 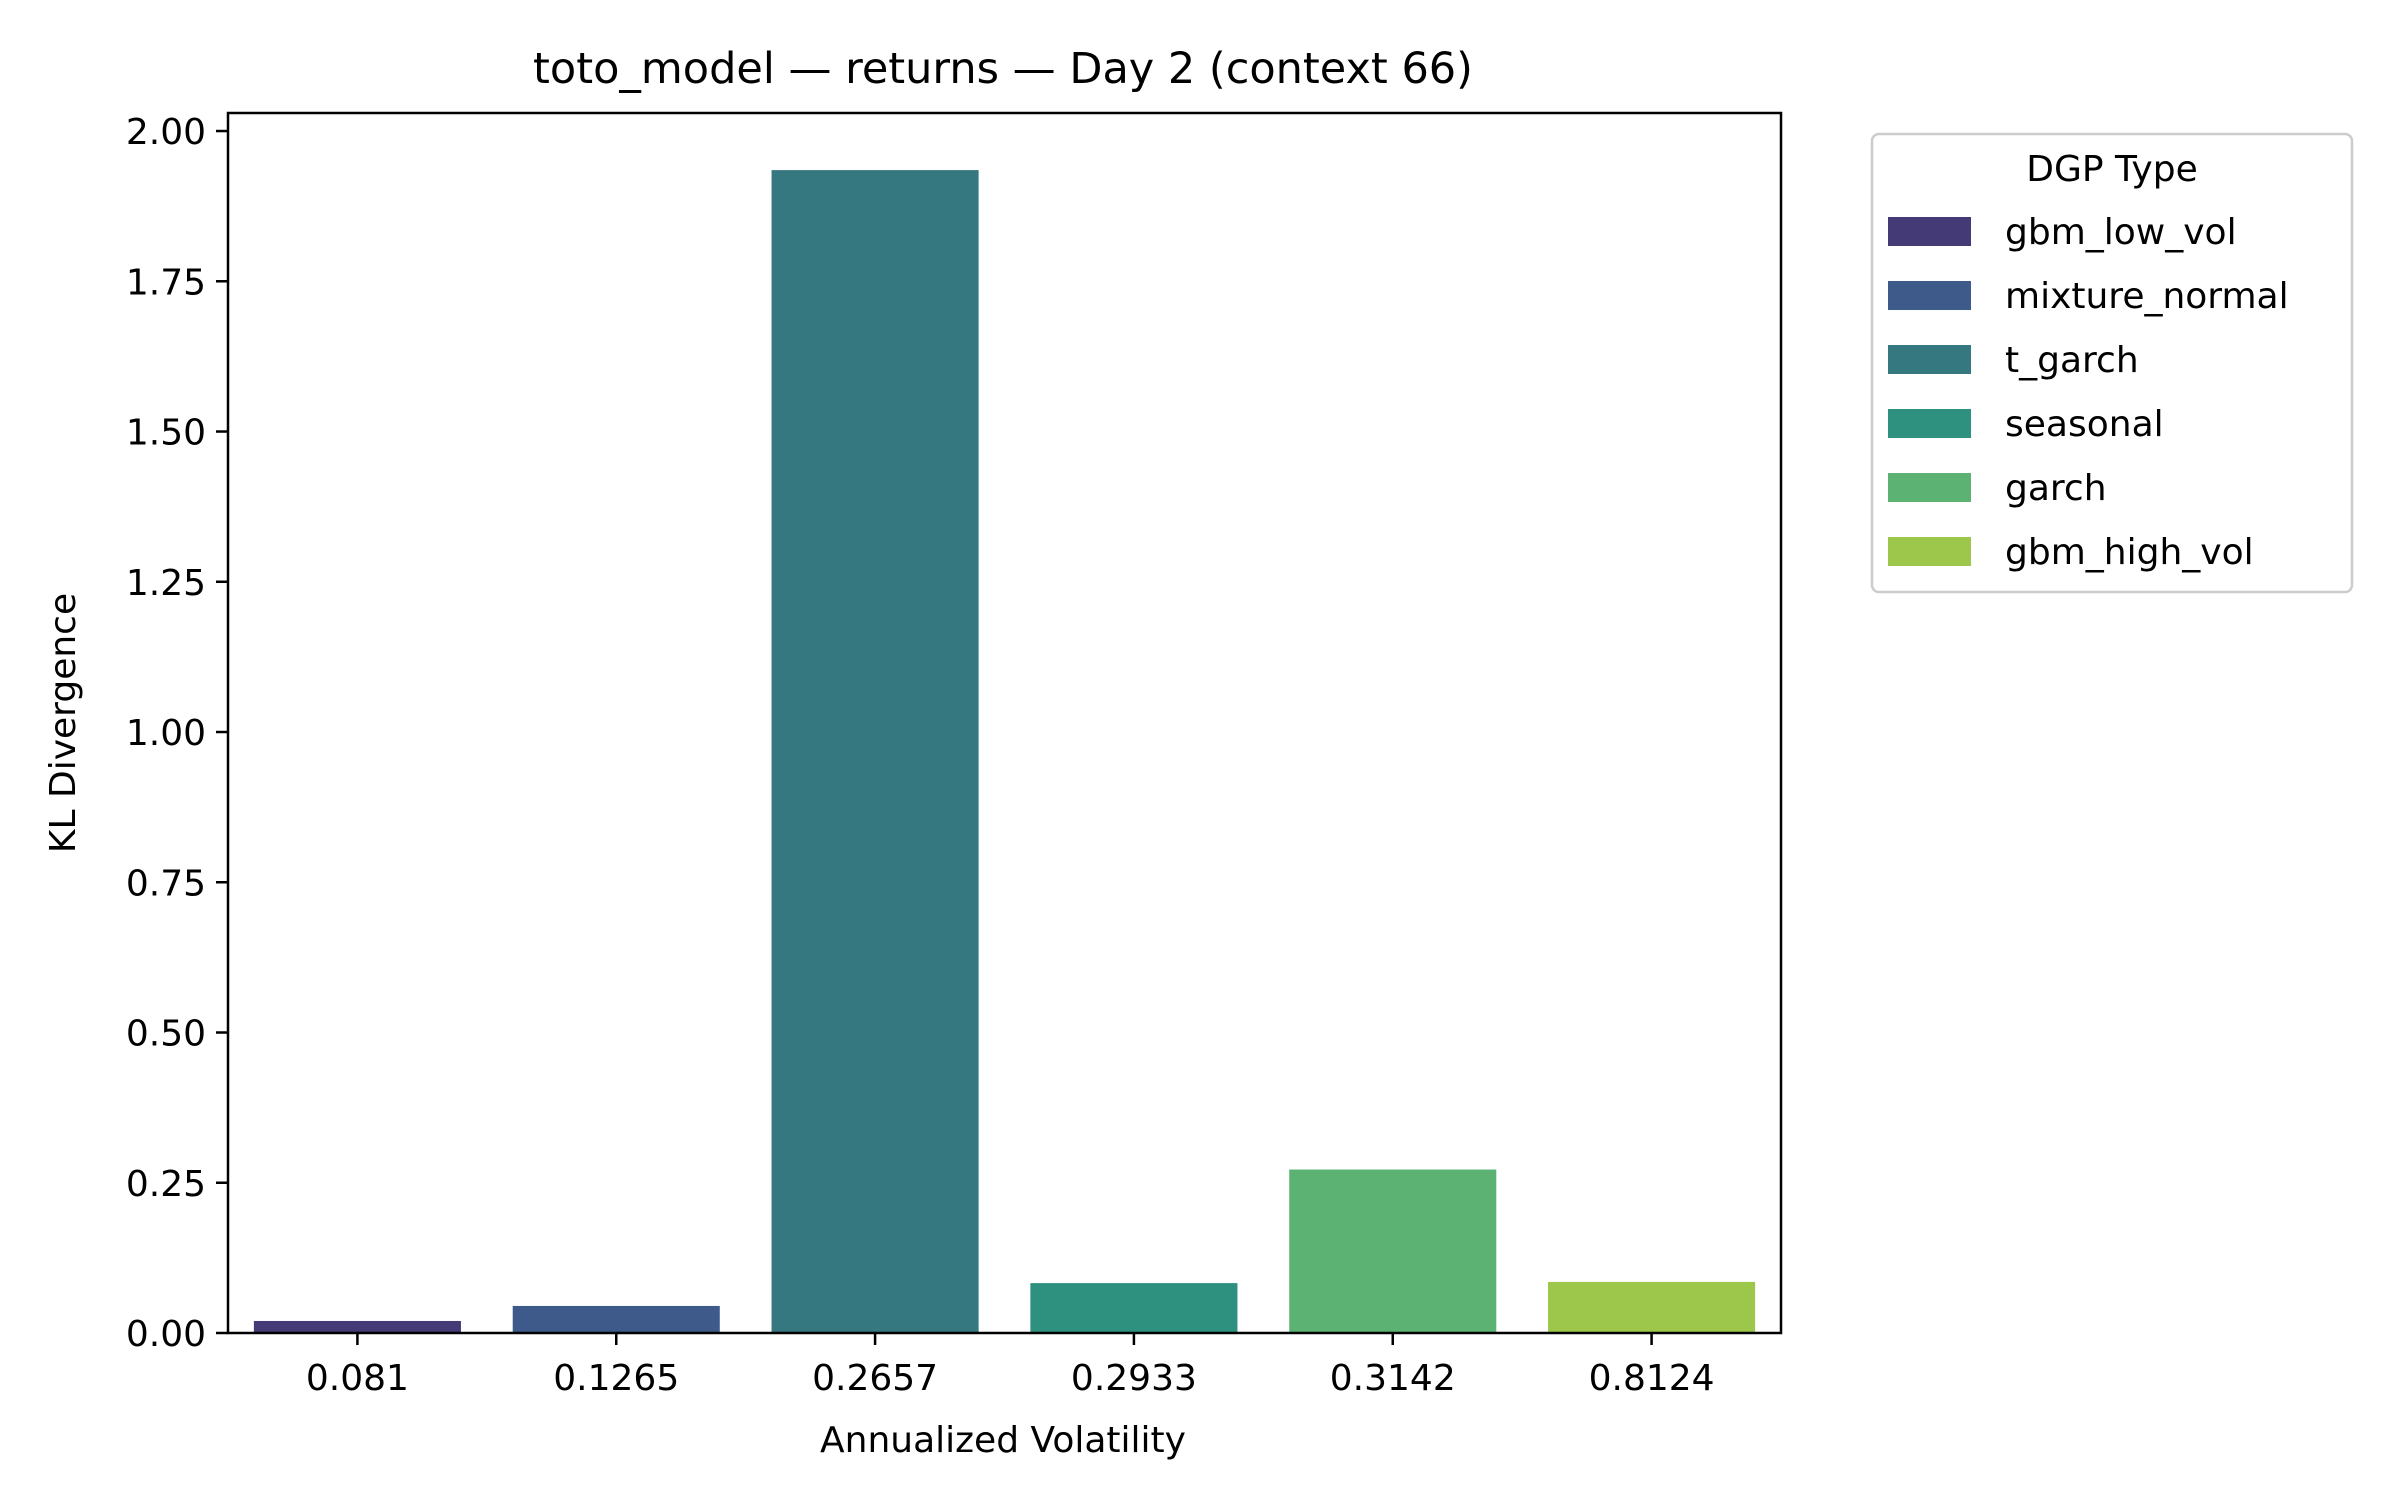 What do you see at coordinates (2129, 552) in the screenshot?
I see `legend-label-gbm_high_vol: gbm_high_vol` at bounding box center [2129, 552].